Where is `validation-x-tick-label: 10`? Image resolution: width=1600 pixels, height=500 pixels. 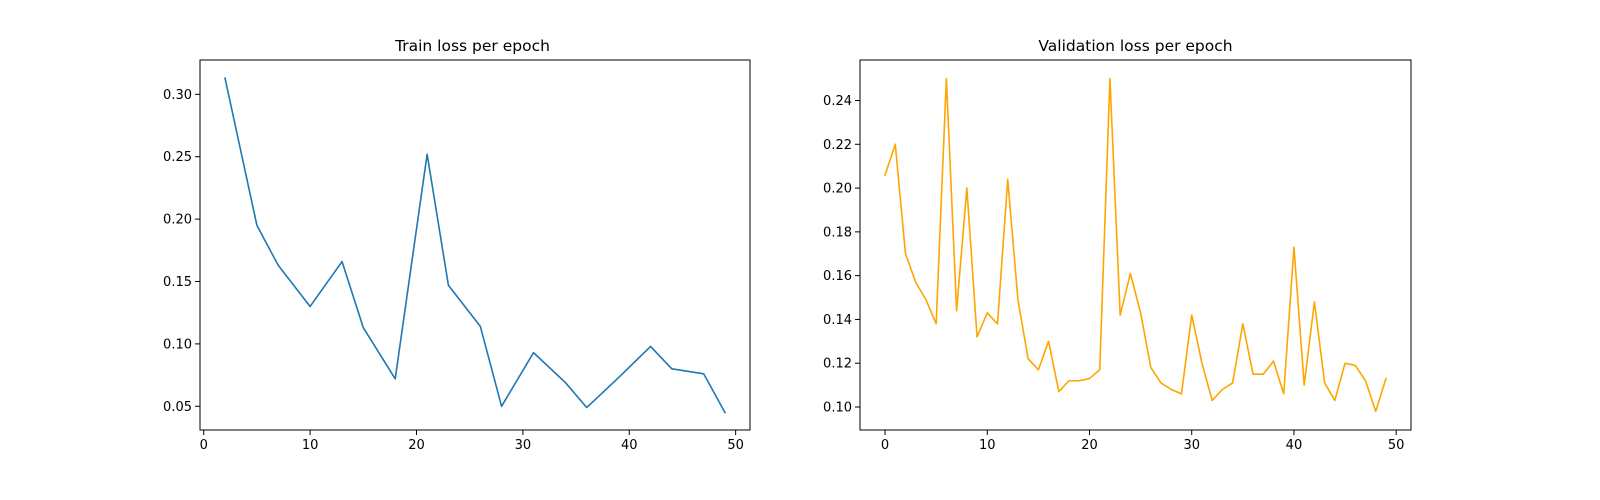
validation-x-tick-label: 10 is located at coordinates (987, 445).